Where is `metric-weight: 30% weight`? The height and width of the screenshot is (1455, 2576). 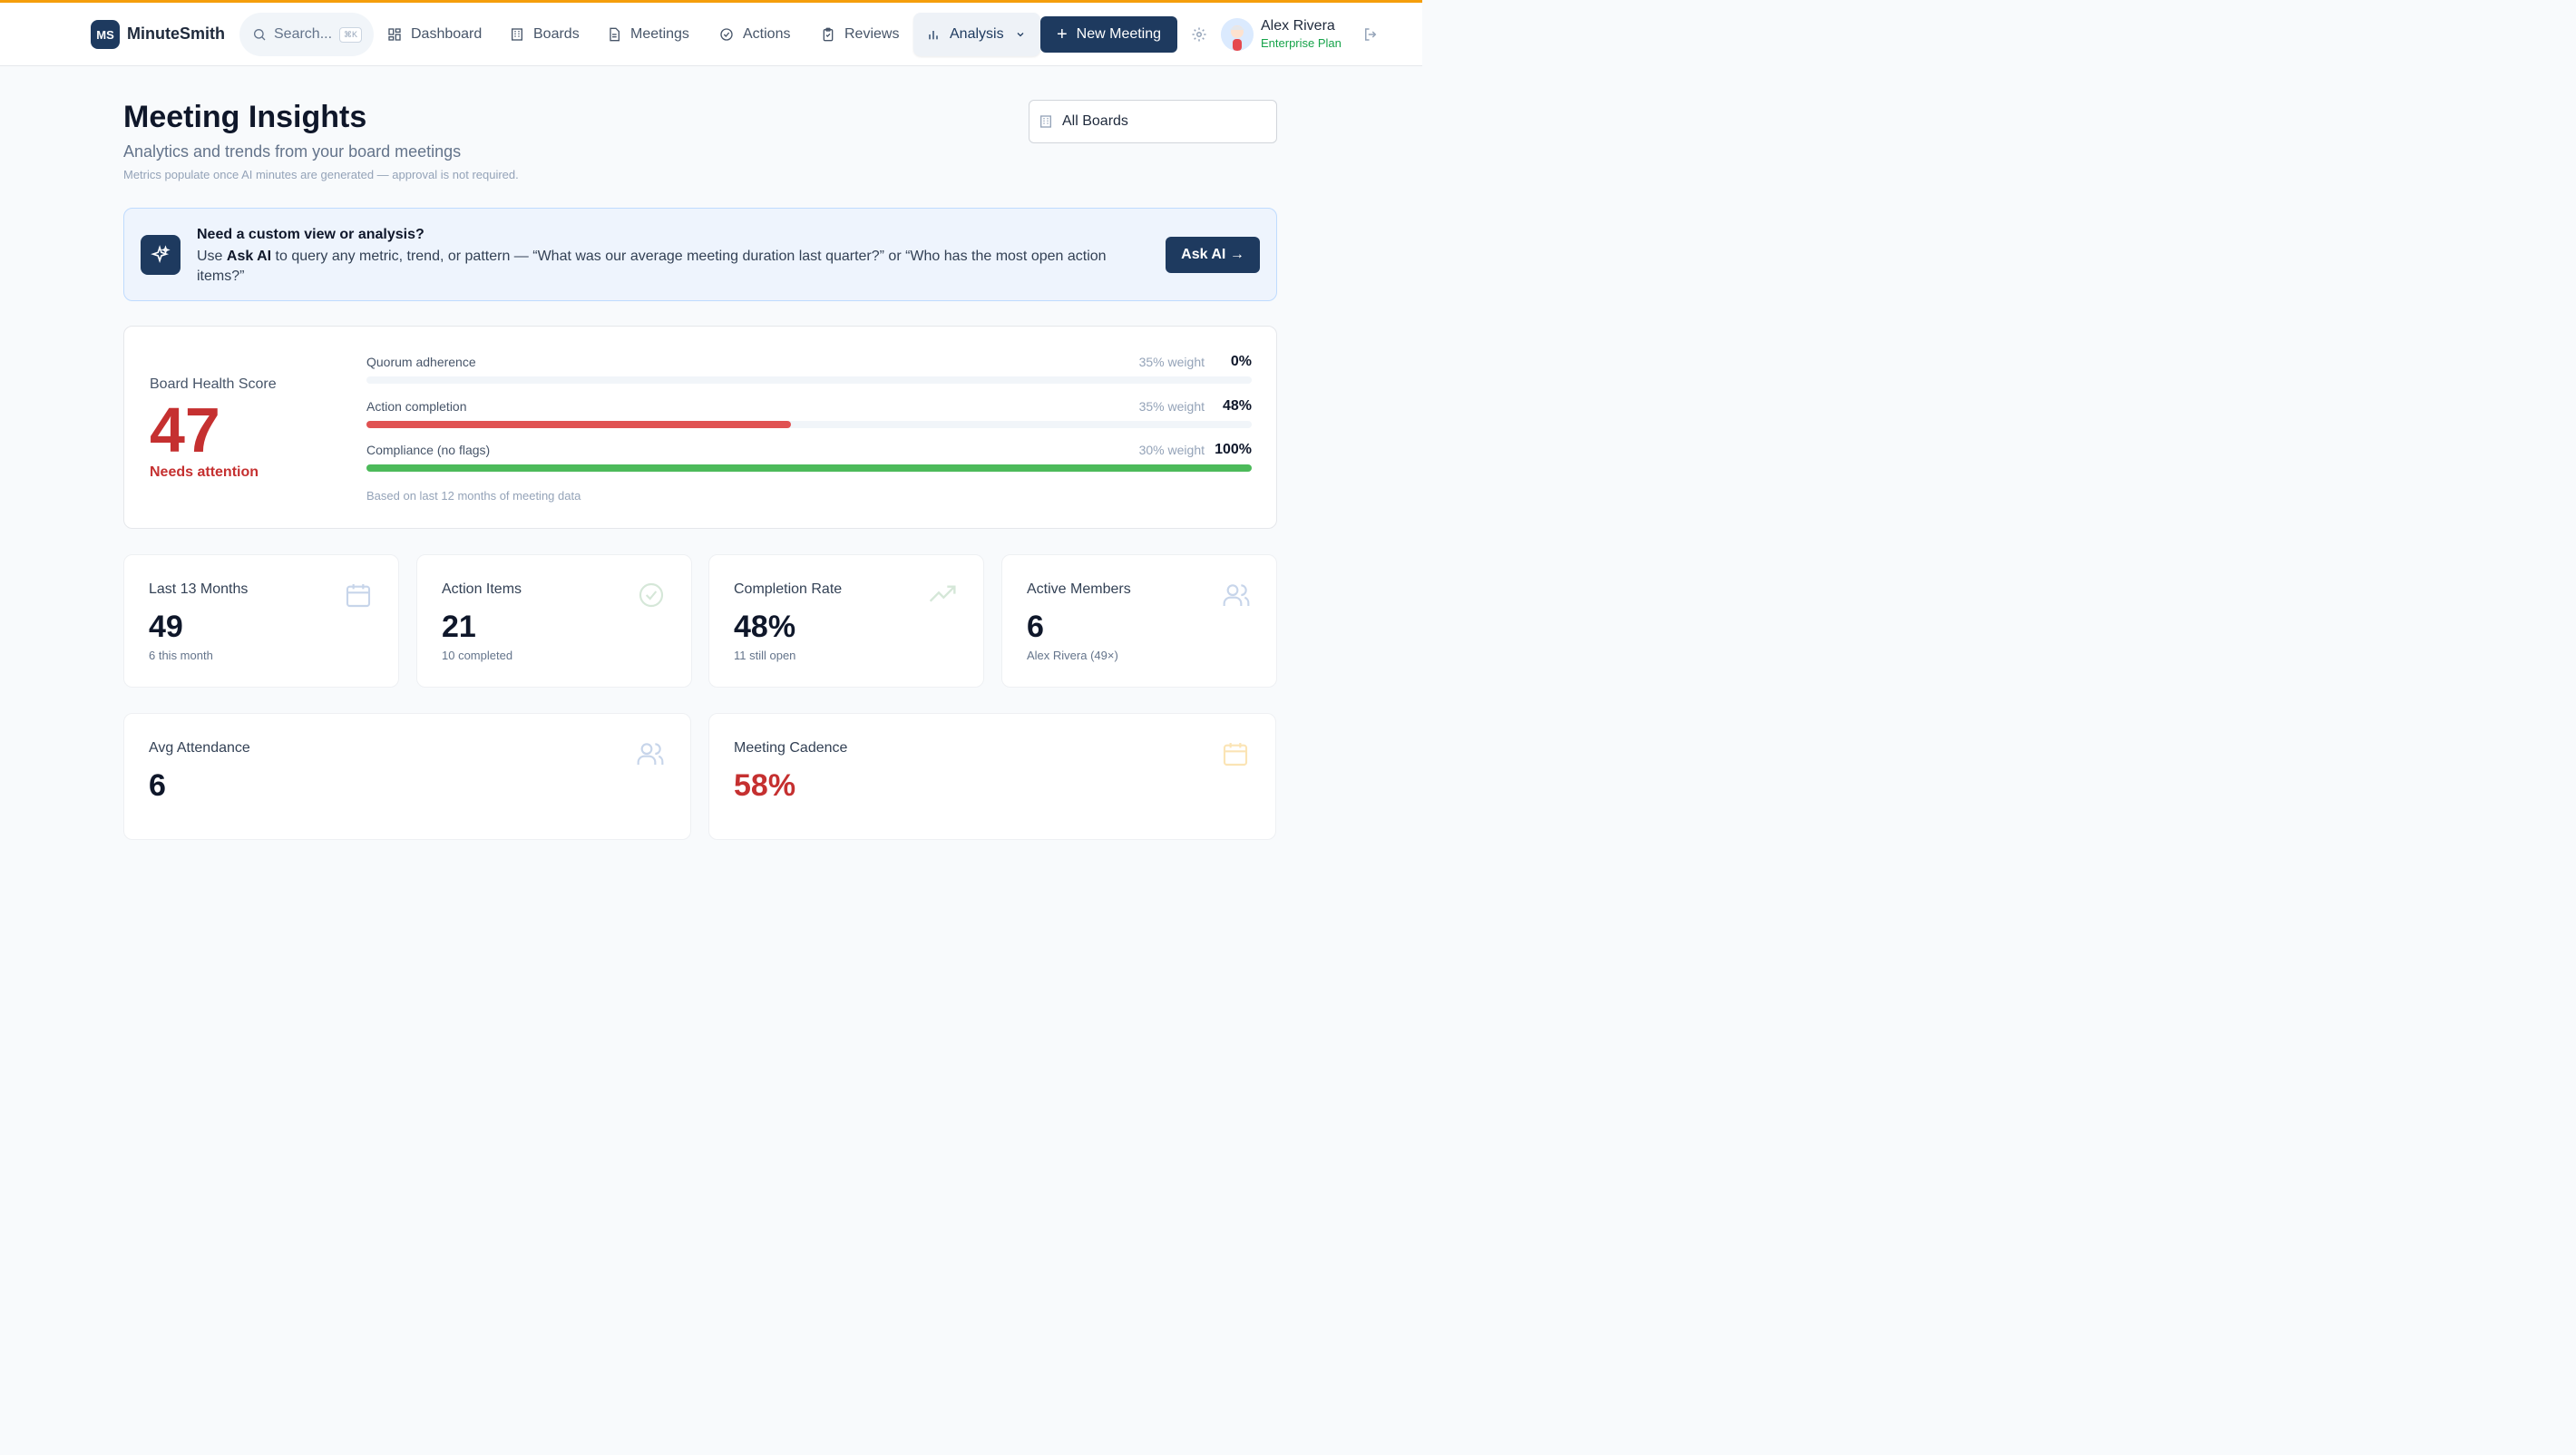
metric-weight: 30% weight is located at coordinates (1171, 450).